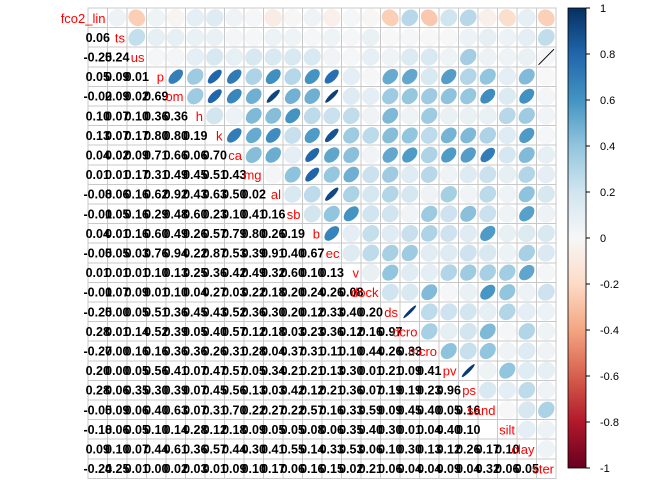 The image size is (672, 480). I want to click on corr-coefficient: 0.35, so click(137, 391).